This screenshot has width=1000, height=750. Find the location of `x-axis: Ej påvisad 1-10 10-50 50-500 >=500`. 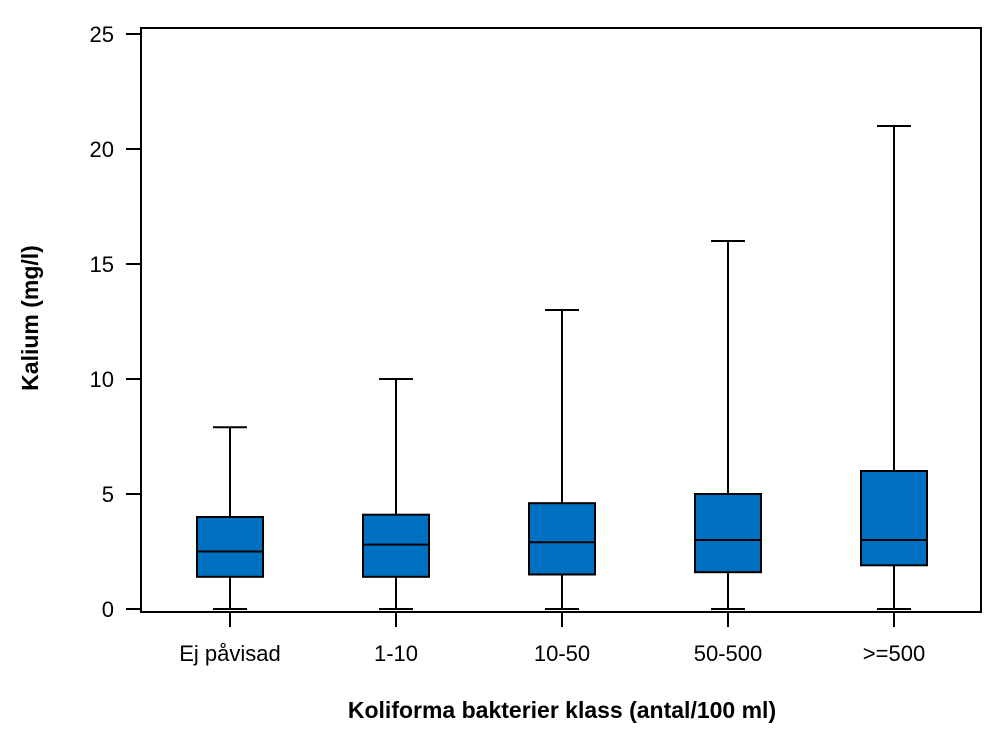

x-axis: Ej påvisad 1-10 10-50 50-500 >=500 is located at coordinates (552, 639).